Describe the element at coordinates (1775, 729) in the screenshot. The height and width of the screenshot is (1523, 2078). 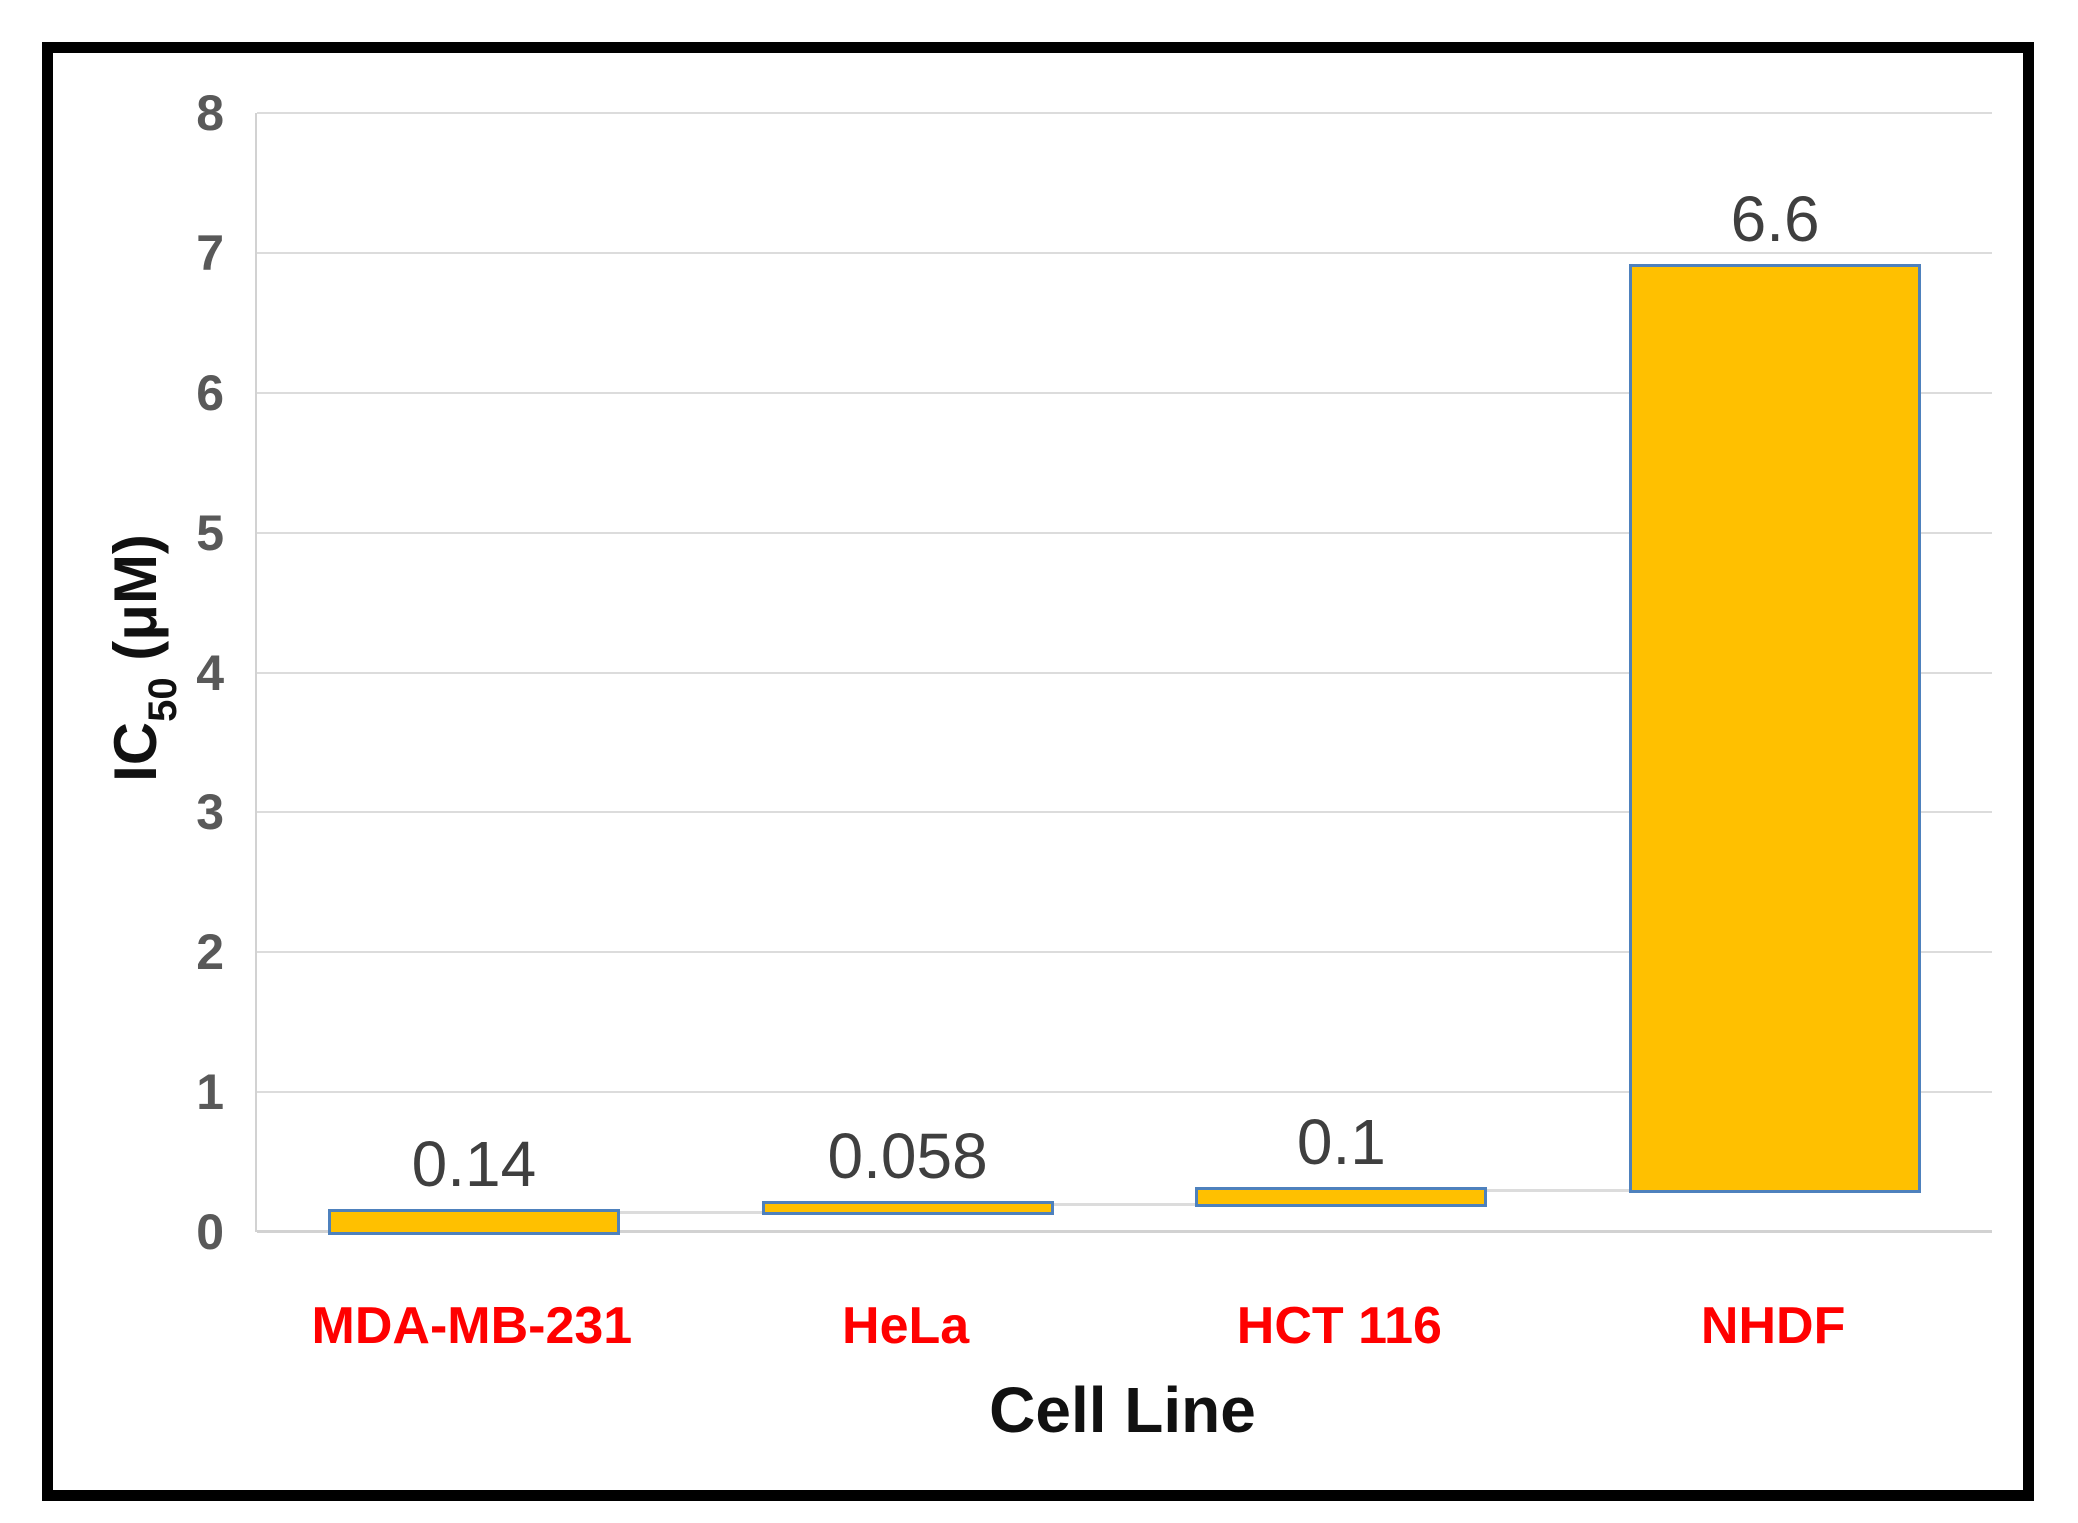
I see `bar-nhdf` at that location.